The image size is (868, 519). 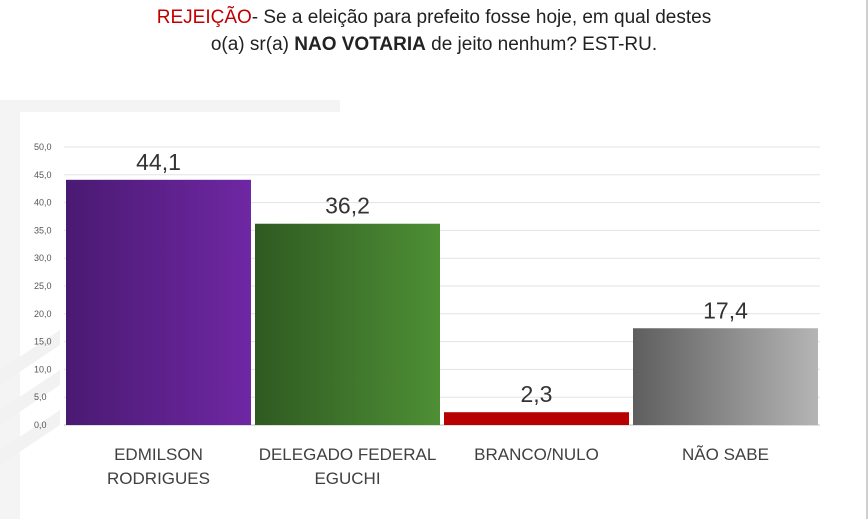 What do you see at coordinates (43, 230) in the screenshot?
I see `y-tick-label: 35,0` at bounding box center [43, 230].